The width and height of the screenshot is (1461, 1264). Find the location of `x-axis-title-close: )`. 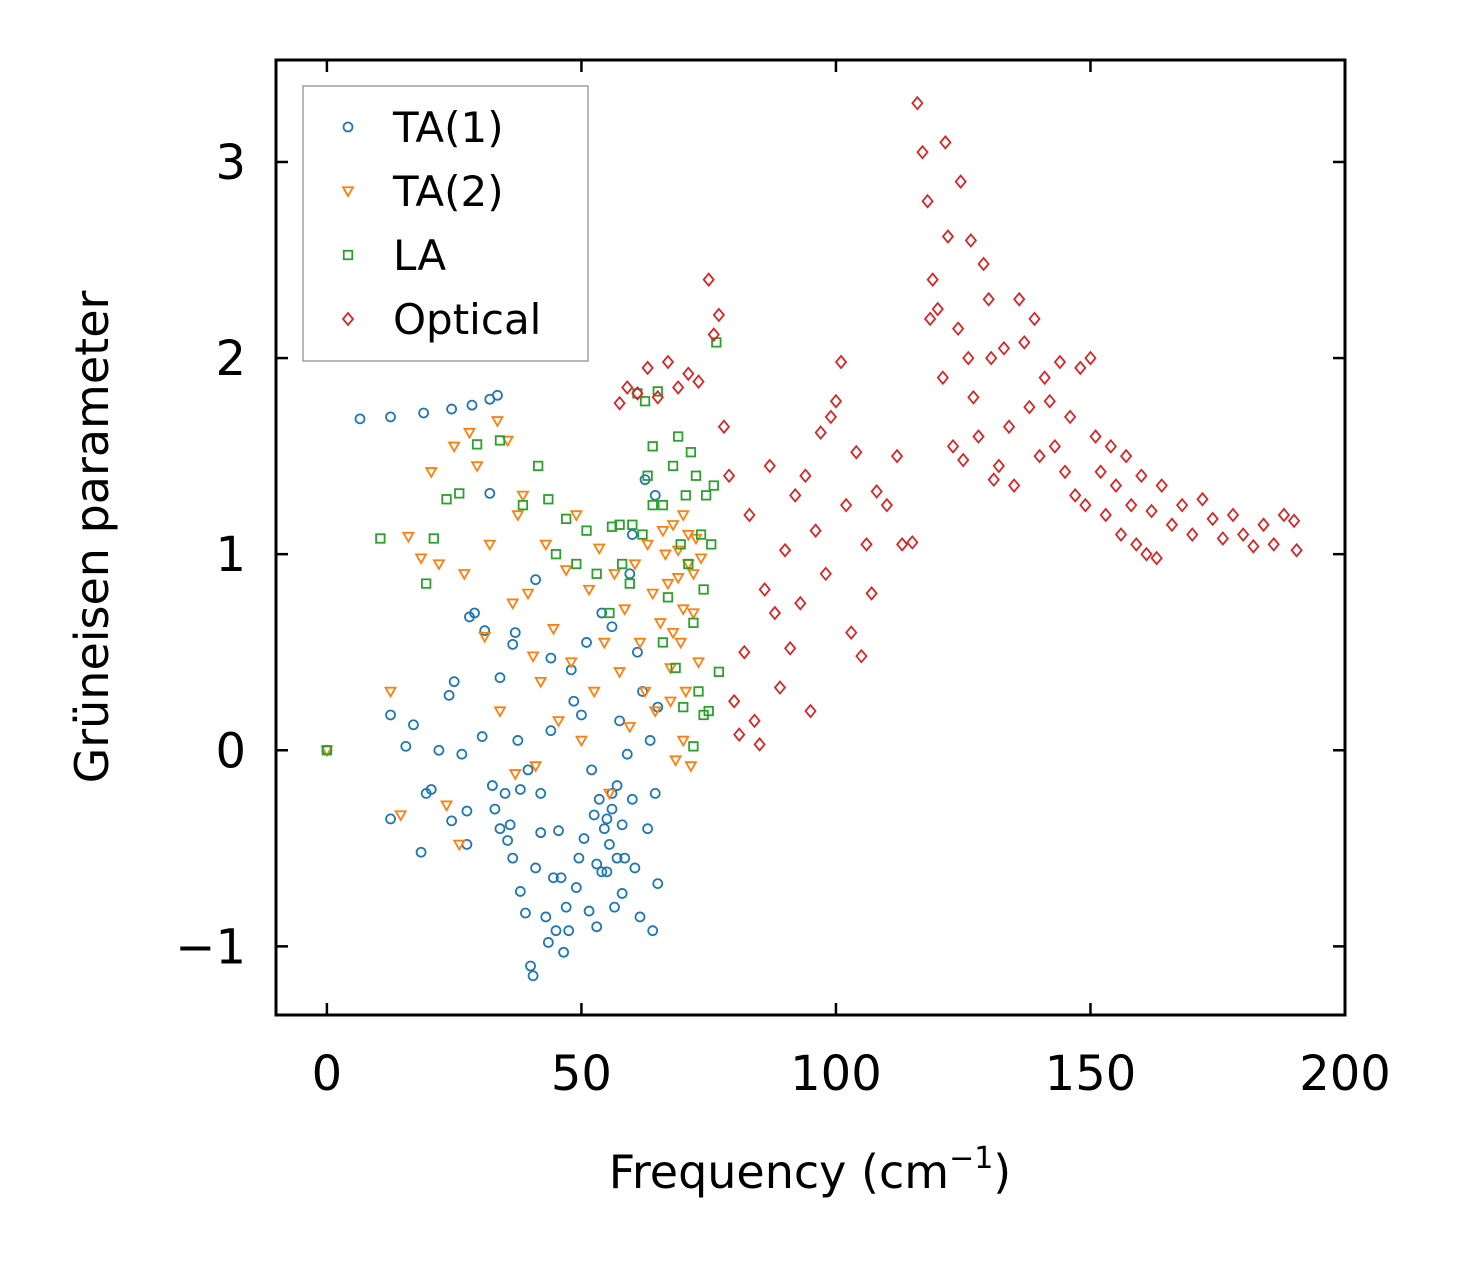

x-axis-title-close: ) is located at coordinates (1002, 1172).